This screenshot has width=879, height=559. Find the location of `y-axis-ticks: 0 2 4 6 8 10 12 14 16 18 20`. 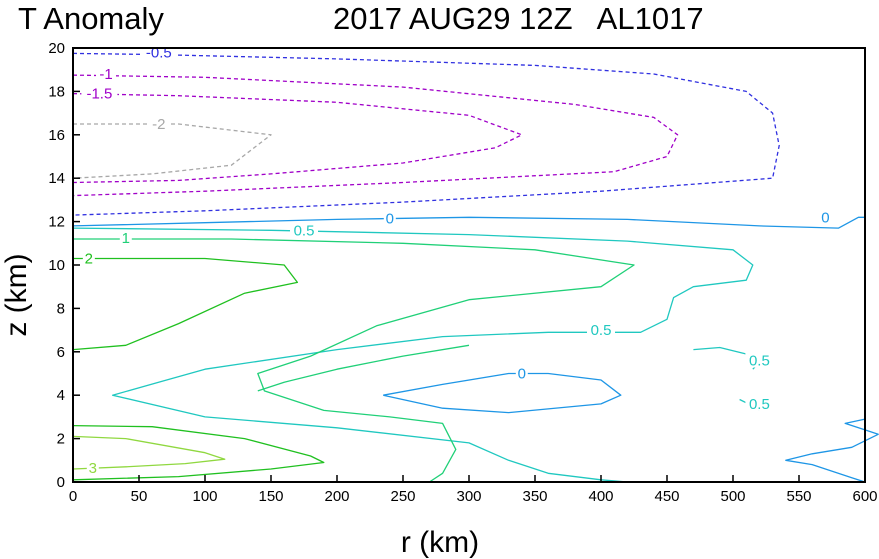

y-axis-ticks: 0 2 4 6 8 10 12 14 16 18 20 is located at coordinates (64, 265).